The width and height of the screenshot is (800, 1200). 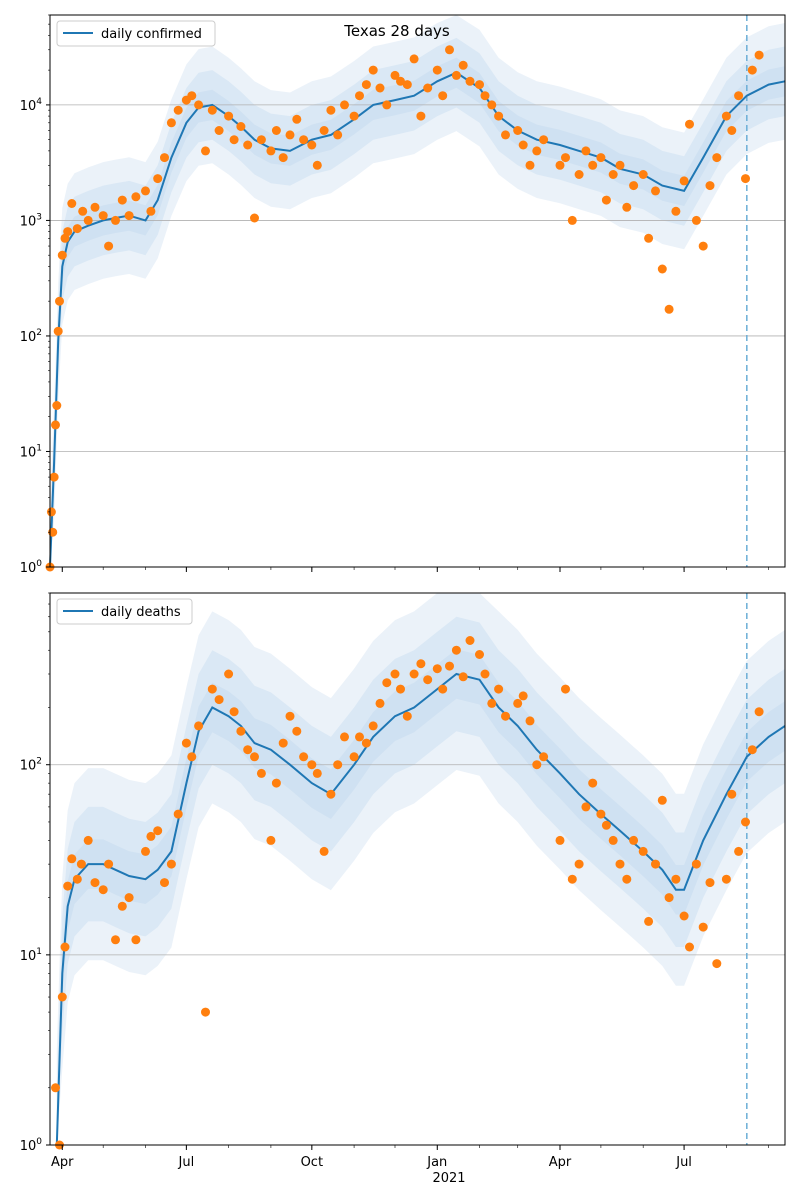 I want to click on y-ticks: 10⁰ 10¹ 10² 10³ 10⁴, so click(x=35, y=295).